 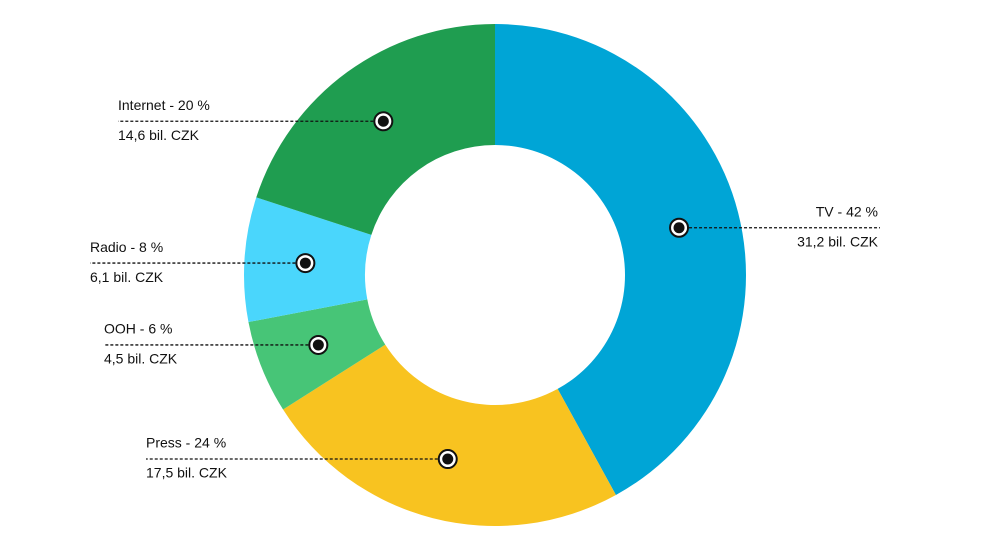 I want to click on amount-label: 4,5 bil. CZK, so click(x=141, y=359).